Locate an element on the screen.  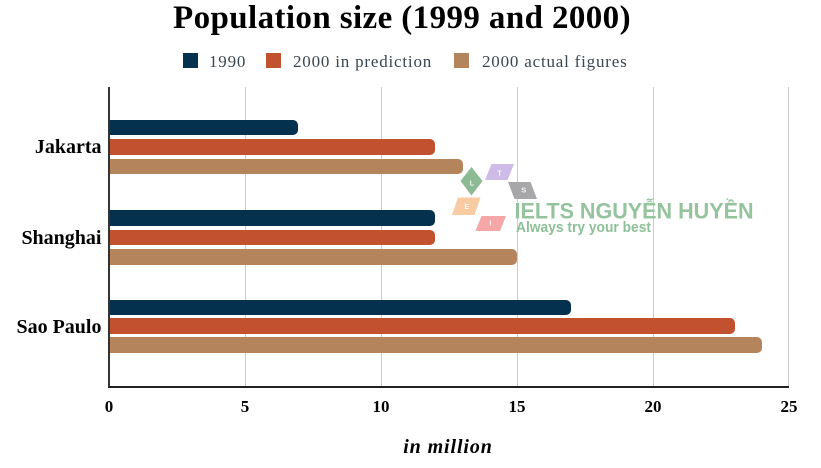
svg-text: T is located at coordinates (499, 173).